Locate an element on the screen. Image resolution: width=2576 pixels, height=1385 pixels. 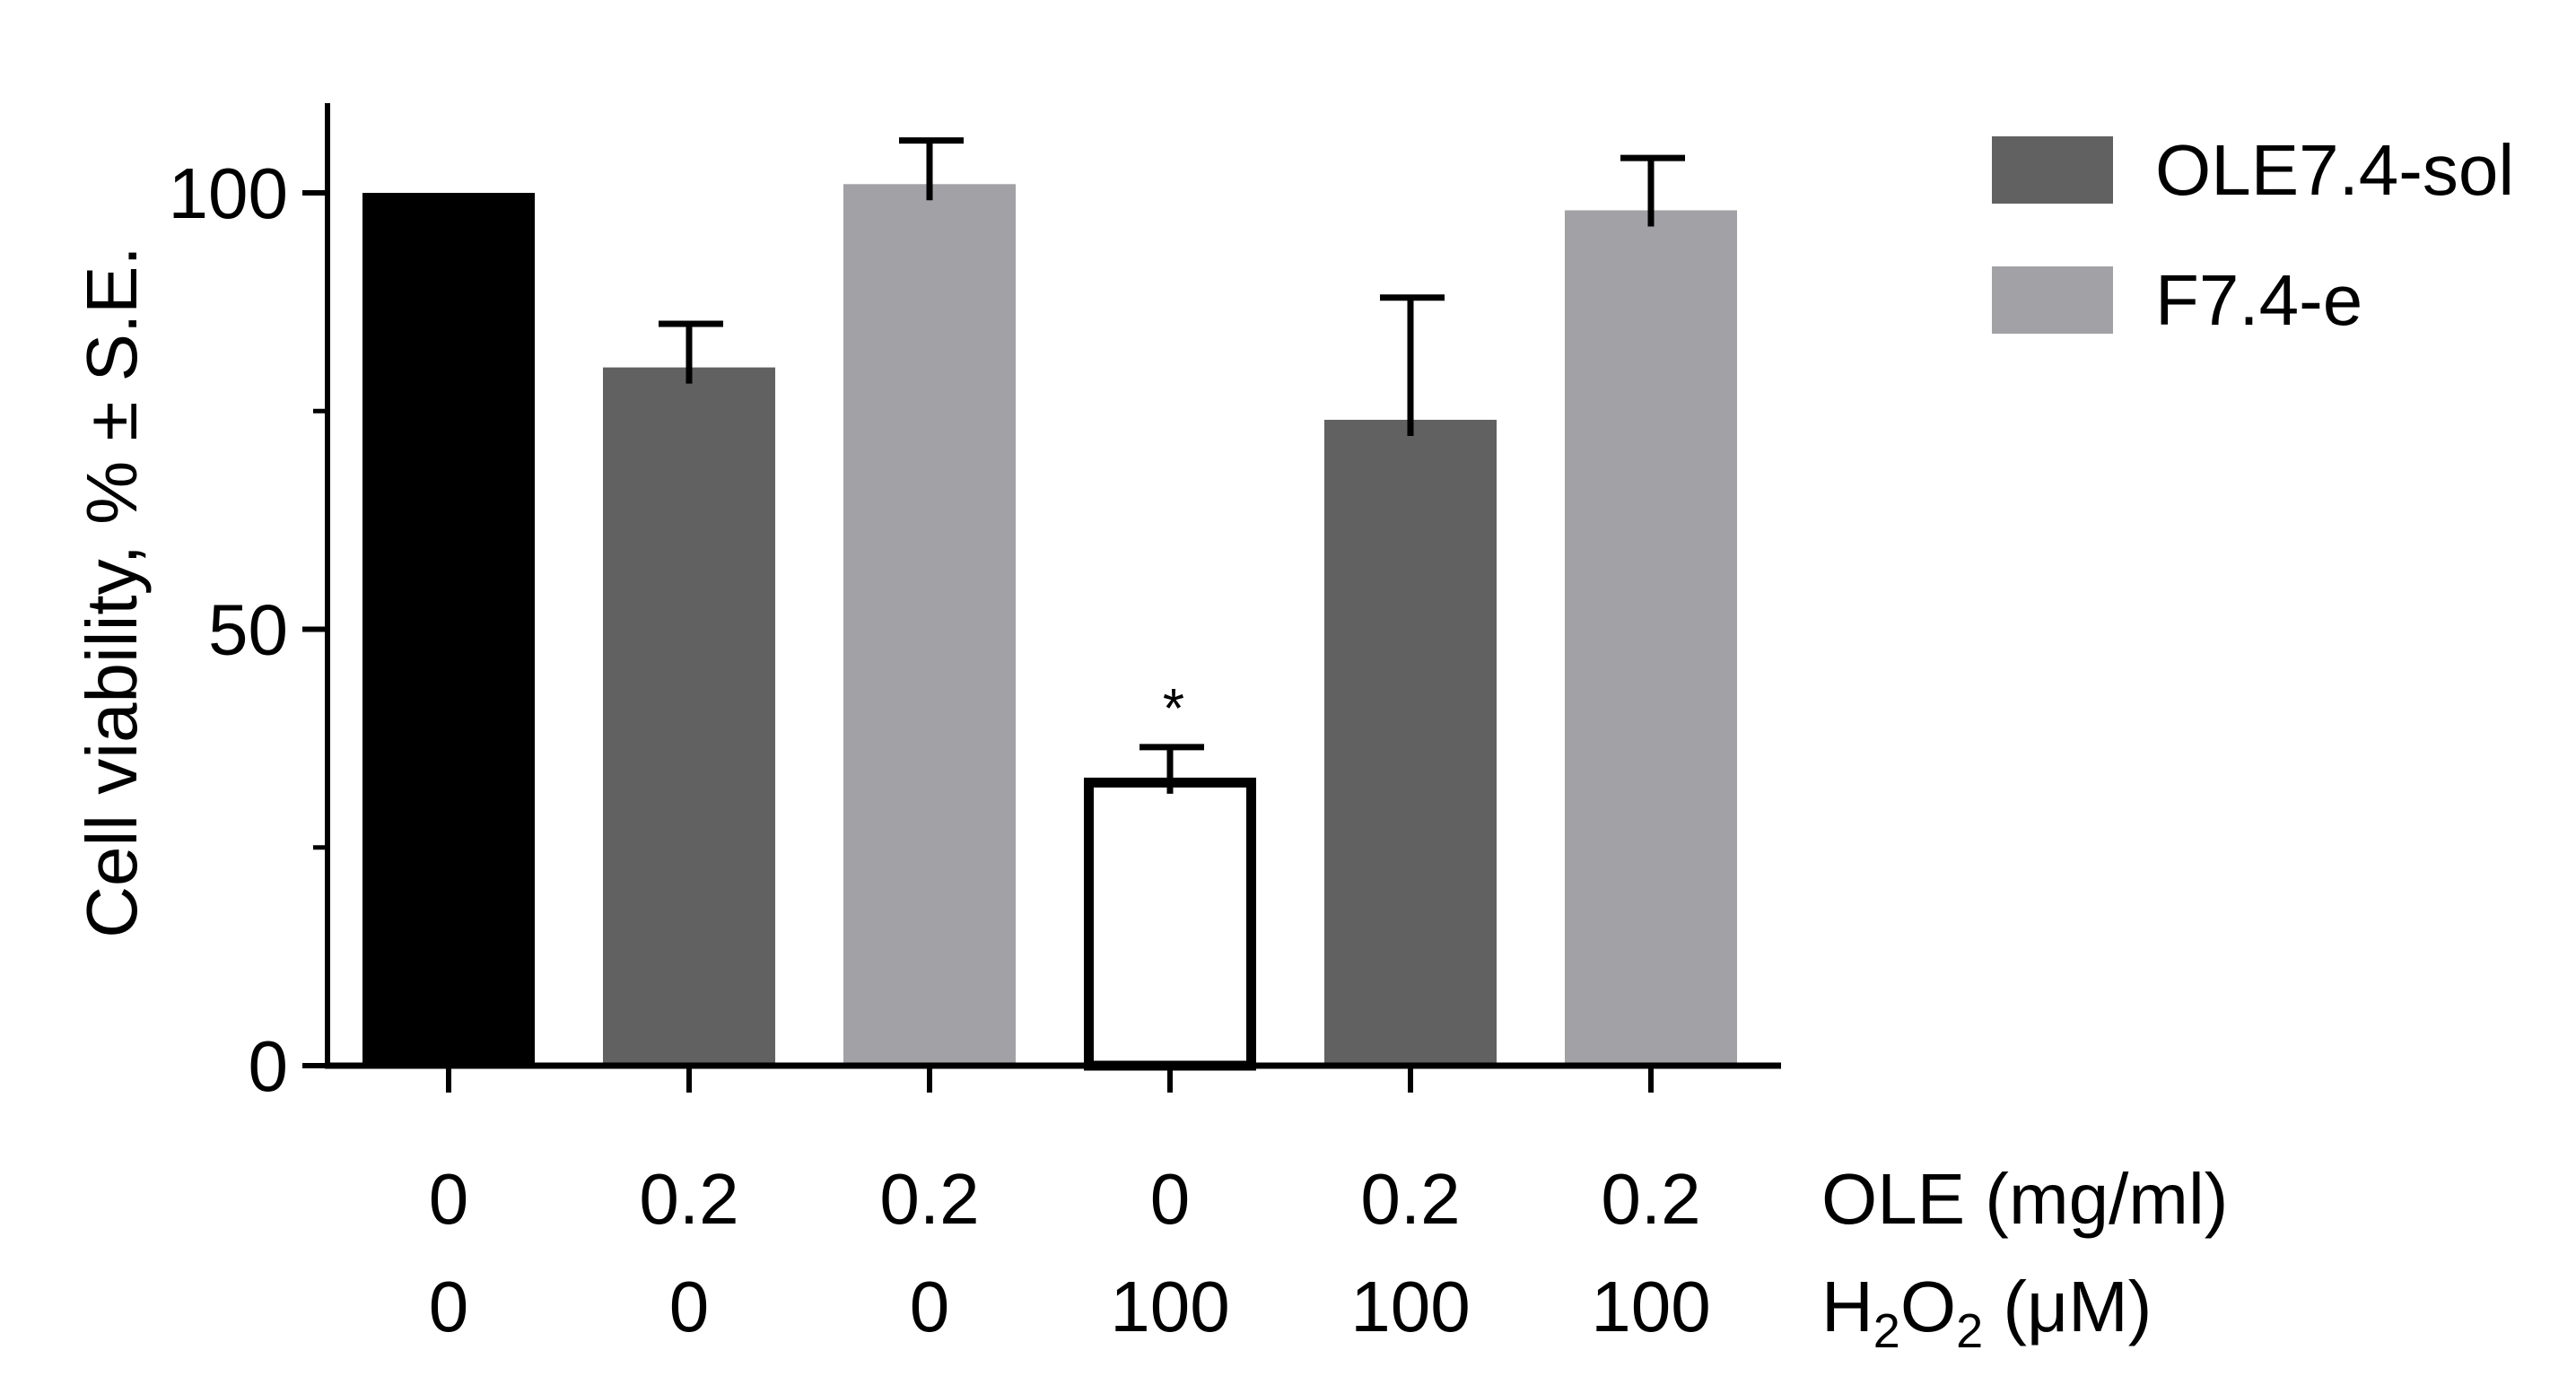
h2o2-row: 0 0 0 100 100 100 is located at coordinates (1070, 1306).